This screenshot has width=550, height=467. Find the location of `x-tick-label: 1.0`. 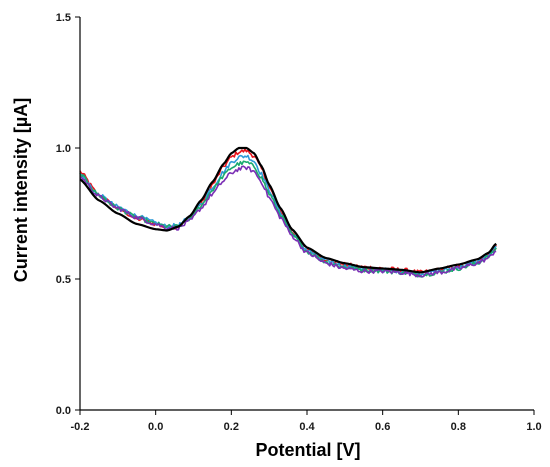

x-tick-label: 1.0 is located at coordinates (533, 427).